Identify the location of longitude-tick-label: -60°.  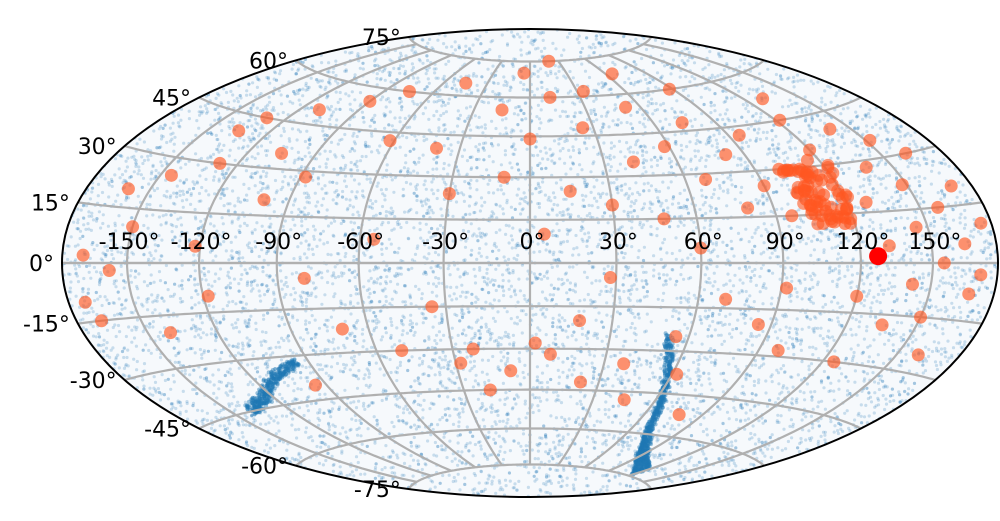
(360, 242).